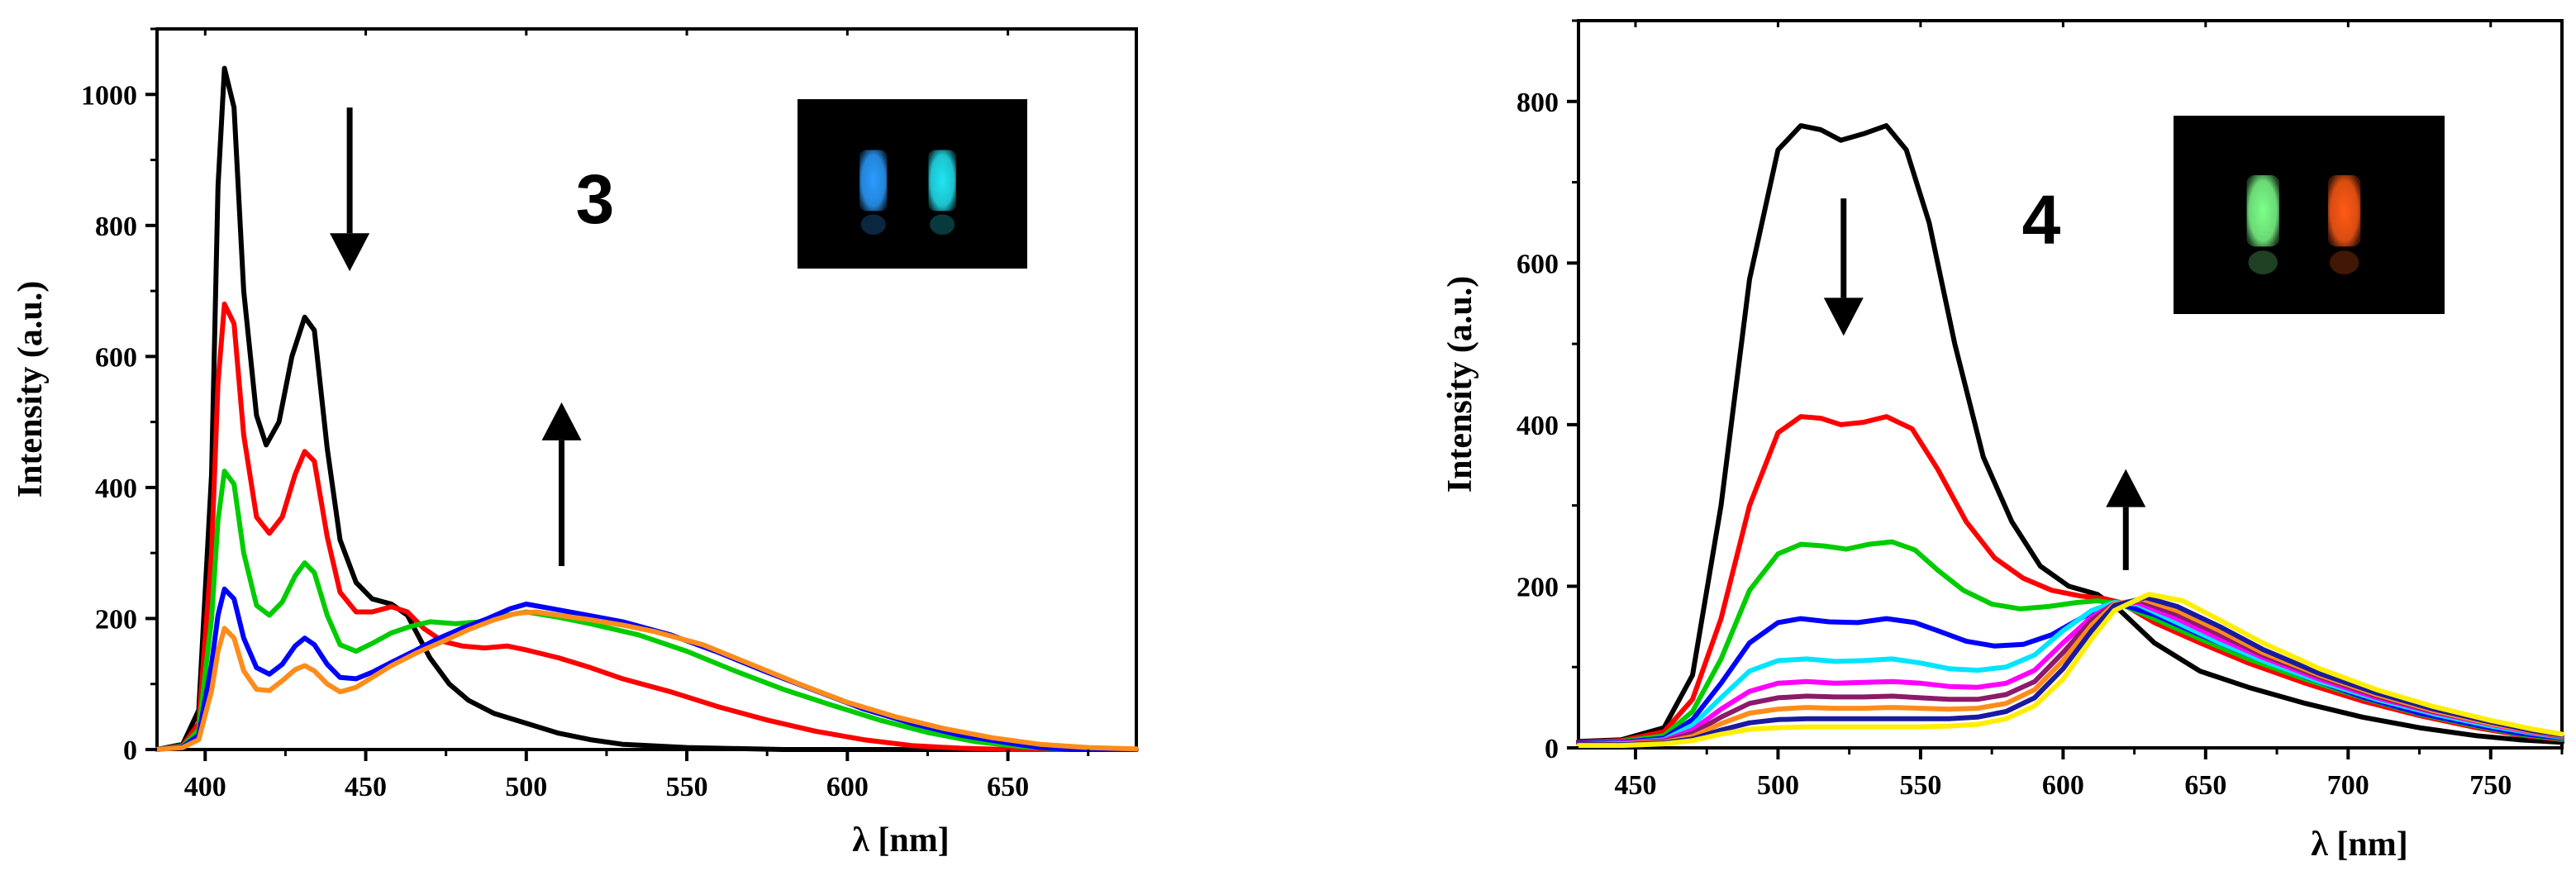 This screenshot has height=890, width=2576. Describe the element at coordinates (2491, 785) in the screenshot. I see `x-tick-label: 750` at that location.